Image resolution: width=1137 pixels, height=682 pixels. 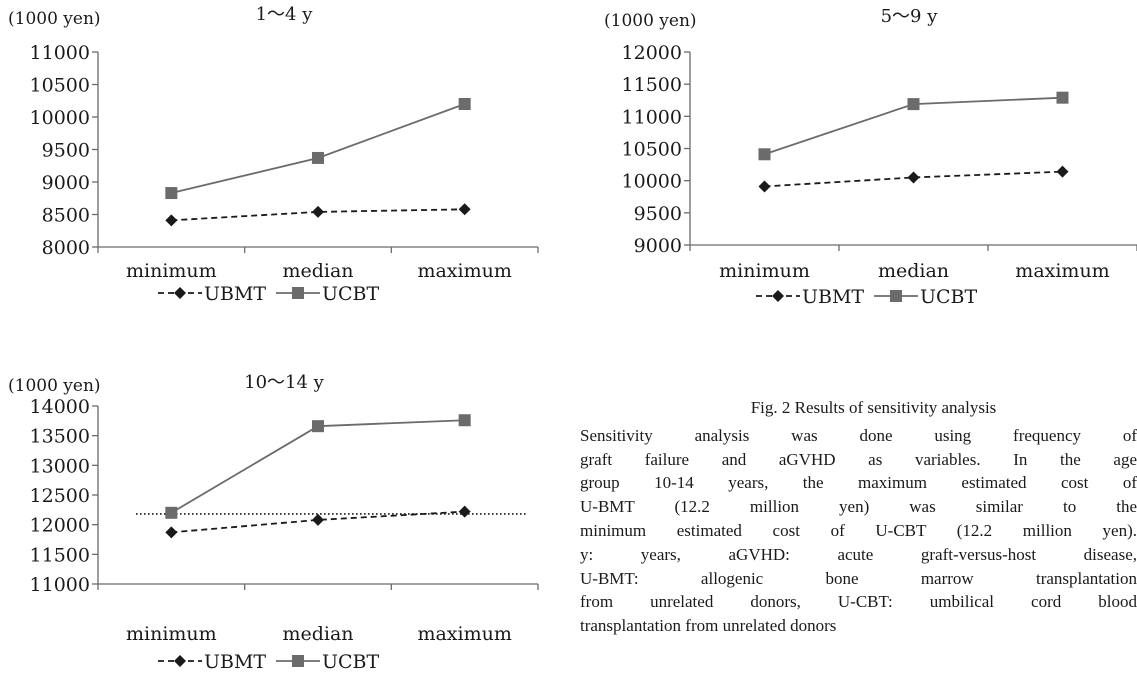 What do you see at coordinates (60, 407) in the screenshot?
I see `y-tick-label: 14000` at bounding box center [60, 407].